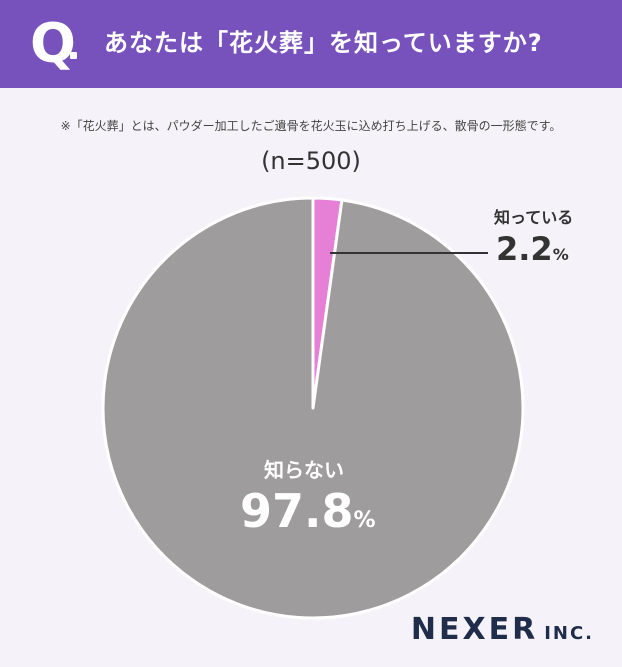 Image resolution: width=622 pixels, height=667 pixels. What do you see at coordinates (73, 55) in the screenshot?
I see `q-dot-decoration` at bounding box center [73, 55].